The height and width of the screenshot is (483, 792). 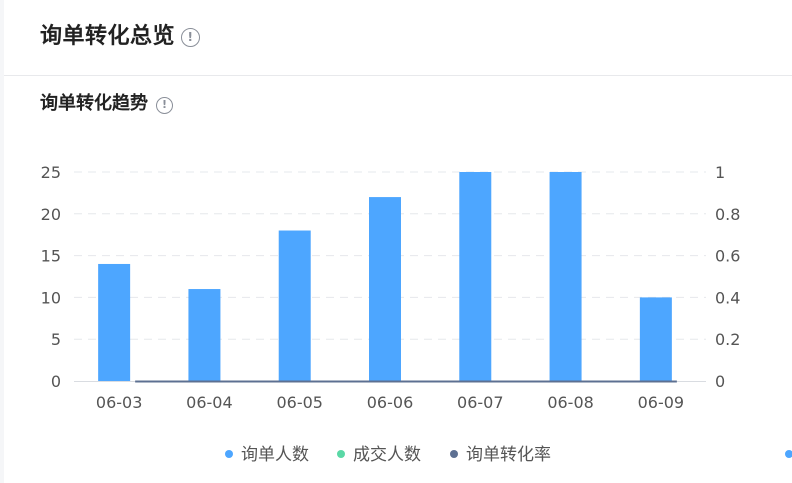 What do you see at coordinates (508, 455) in the screenshot?
I see `legend-label: 询单转化率` at bounding box center [508, 455].